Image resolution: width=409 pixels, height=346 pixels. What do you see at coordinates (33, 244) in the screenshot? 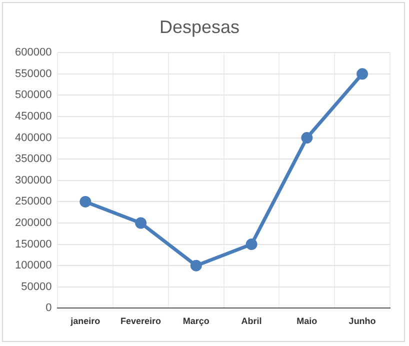
I see `y-tick-label: 150000` at bounding box center [33, 244].